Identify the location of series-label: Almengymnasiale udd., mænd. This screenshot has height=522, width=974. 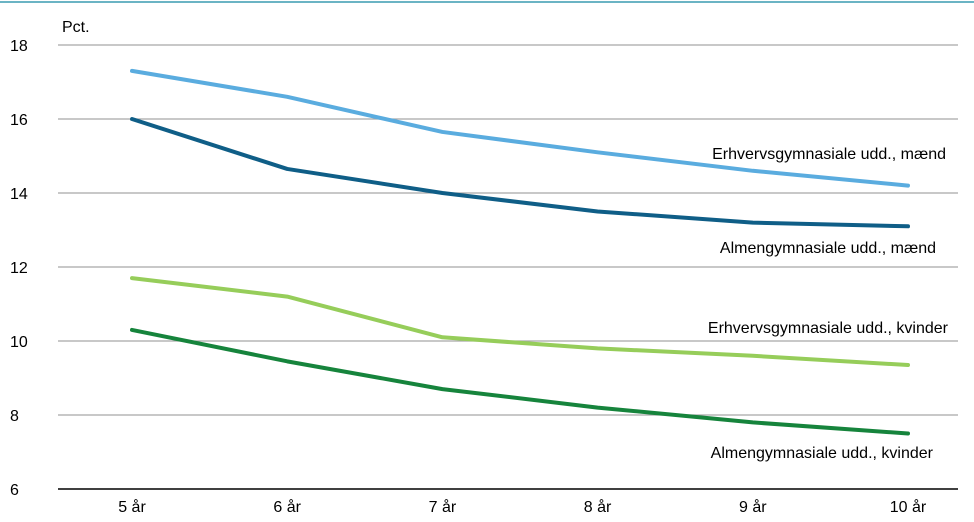
(828, 248).